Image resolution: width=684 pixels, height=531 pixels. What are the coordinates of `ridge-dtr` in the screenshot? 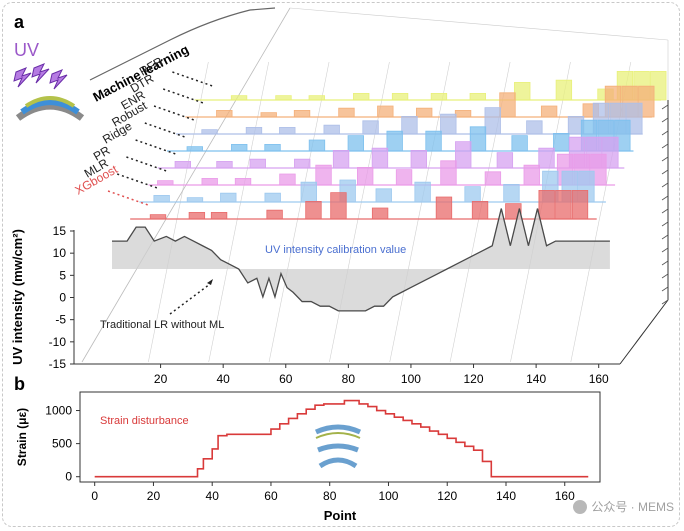 It's located at (420, 101).